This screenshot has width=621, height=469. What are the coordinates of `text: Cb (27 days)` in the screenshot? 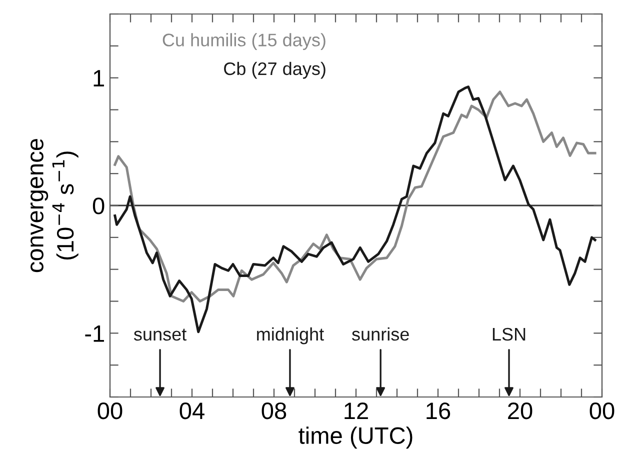 It's located at (275, 70).